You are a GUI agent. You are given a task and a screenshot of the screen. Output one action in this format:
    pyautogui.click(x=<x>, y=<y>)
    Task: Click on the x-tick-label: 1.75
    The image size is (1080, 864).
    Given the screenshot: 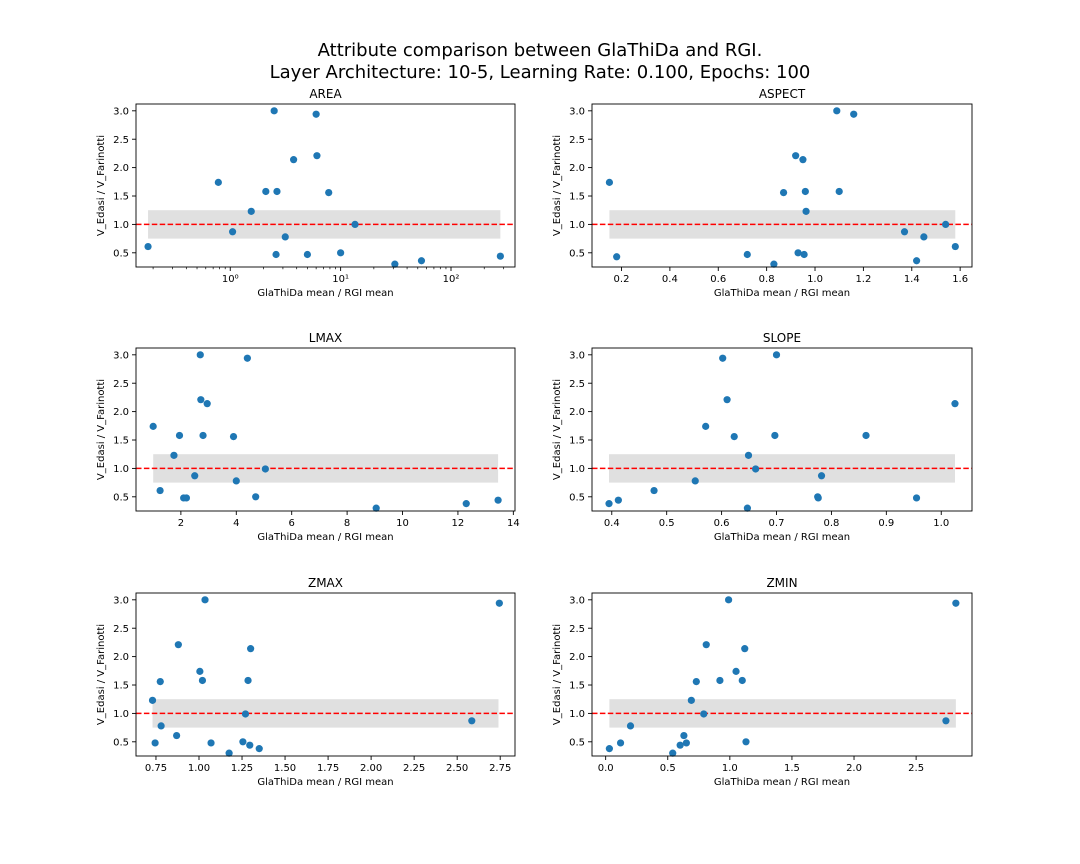 What is the action you would take?
    pyautogui.click(x=328, y=768)
    